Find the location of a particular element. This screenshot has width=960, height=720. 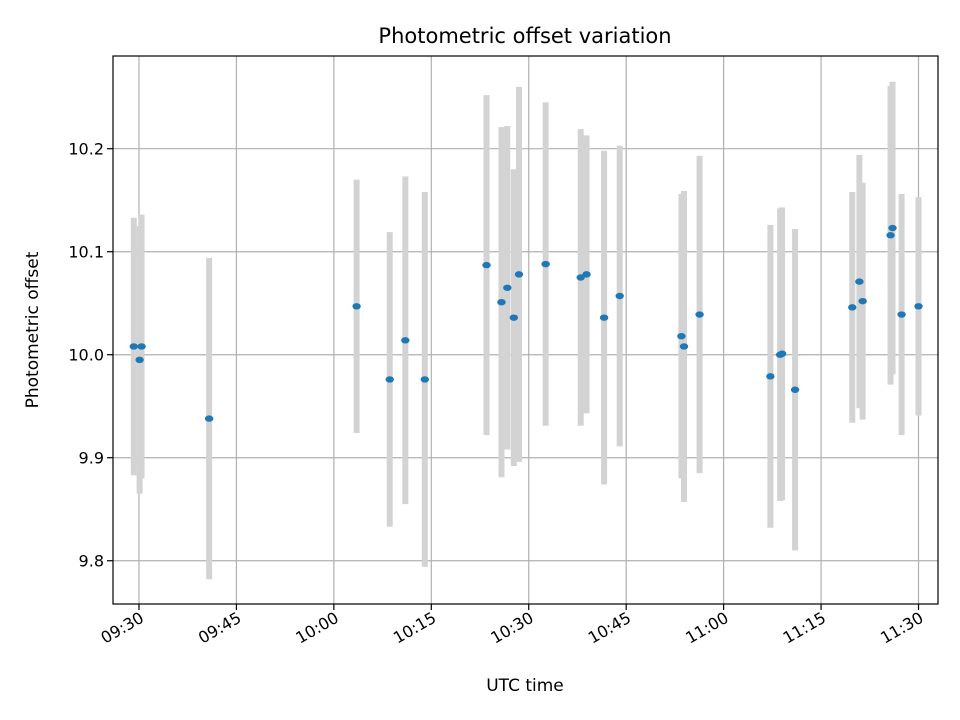

y-tick-label: 10.2 is located at coordinates (86, 149).